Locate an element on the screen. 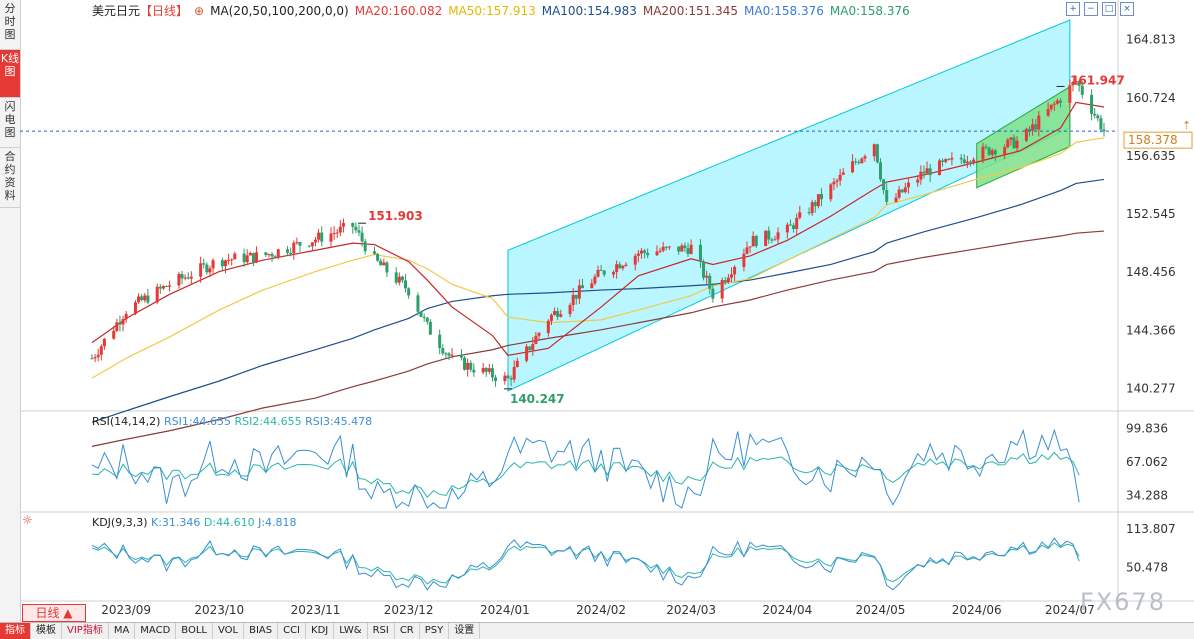 This screenshot has width=1194, height=639. price-tick-label: 144.366 is located at coordinates (1151, 330).